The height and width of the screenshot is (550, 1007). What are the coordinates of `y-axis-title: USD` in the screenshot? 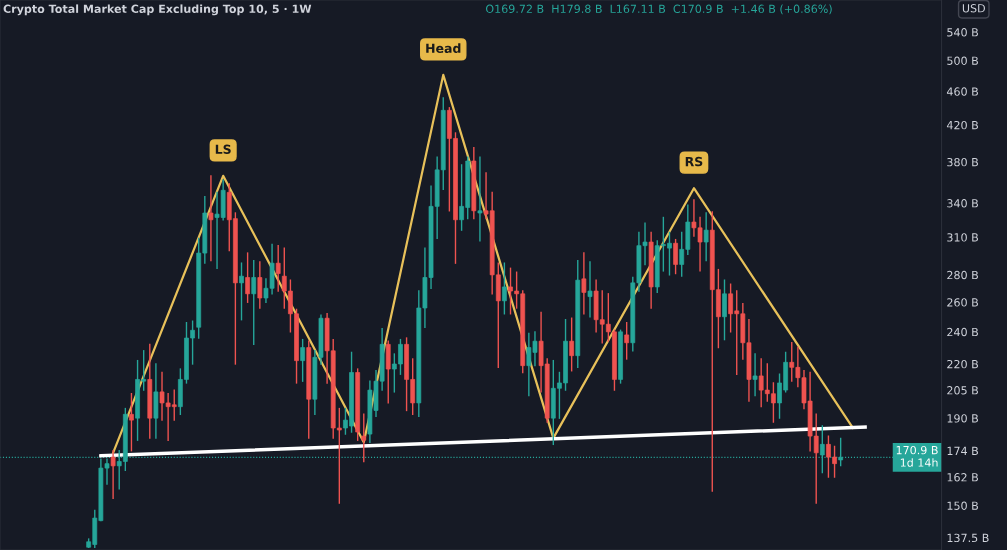 It's located at (973, 8).